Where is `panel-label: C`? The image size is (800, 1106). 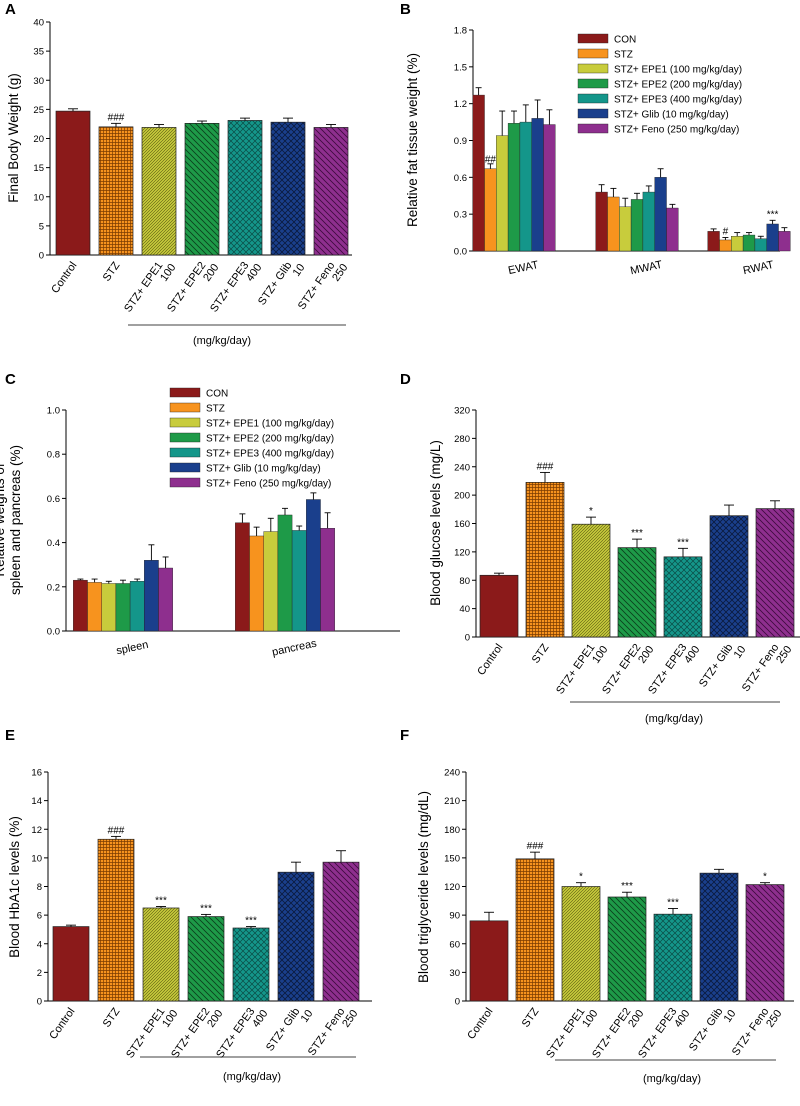
panel-label: C is located at coordinates (10, 379).